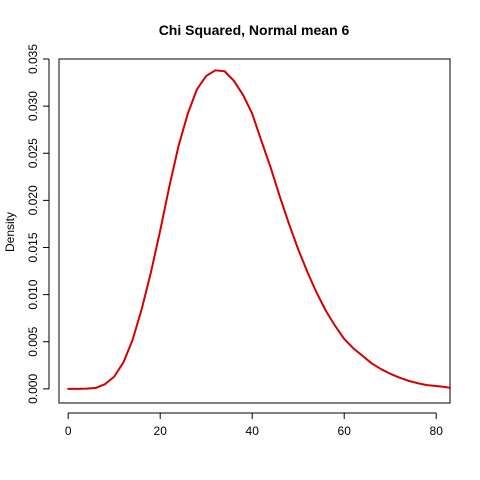 This screenshot has height=480, width=480. Describe the element at coordinates (33, 59) in the screenshot. I see `y-tick-label: 0.035` at that location.